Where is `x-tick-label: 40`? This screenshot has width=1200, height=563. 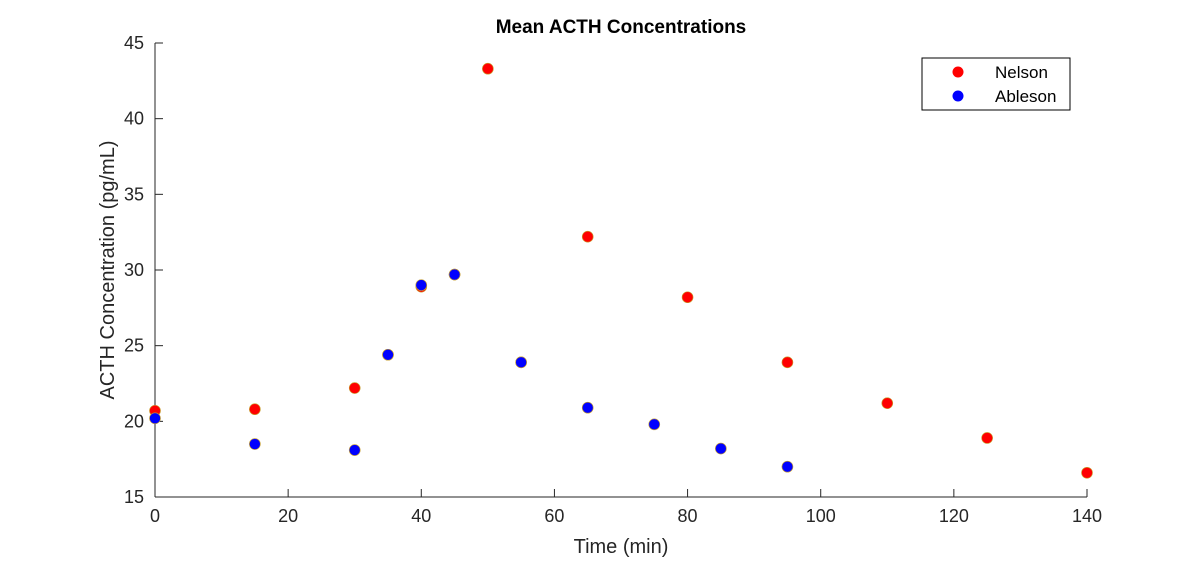
x-tick-label: 40 is located at coordinates (421, 516).